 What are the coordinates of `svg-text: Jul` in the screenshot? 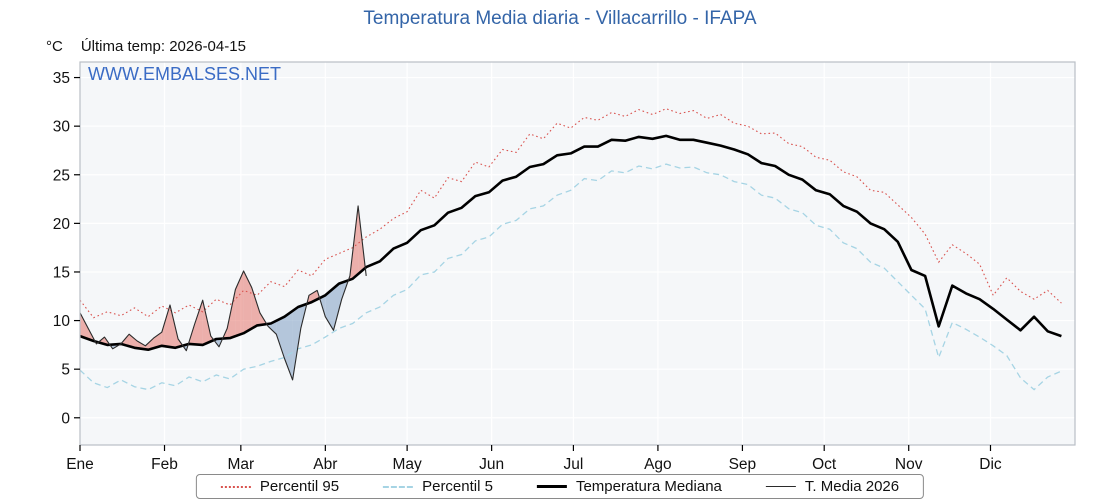 It's located at (573, 464).